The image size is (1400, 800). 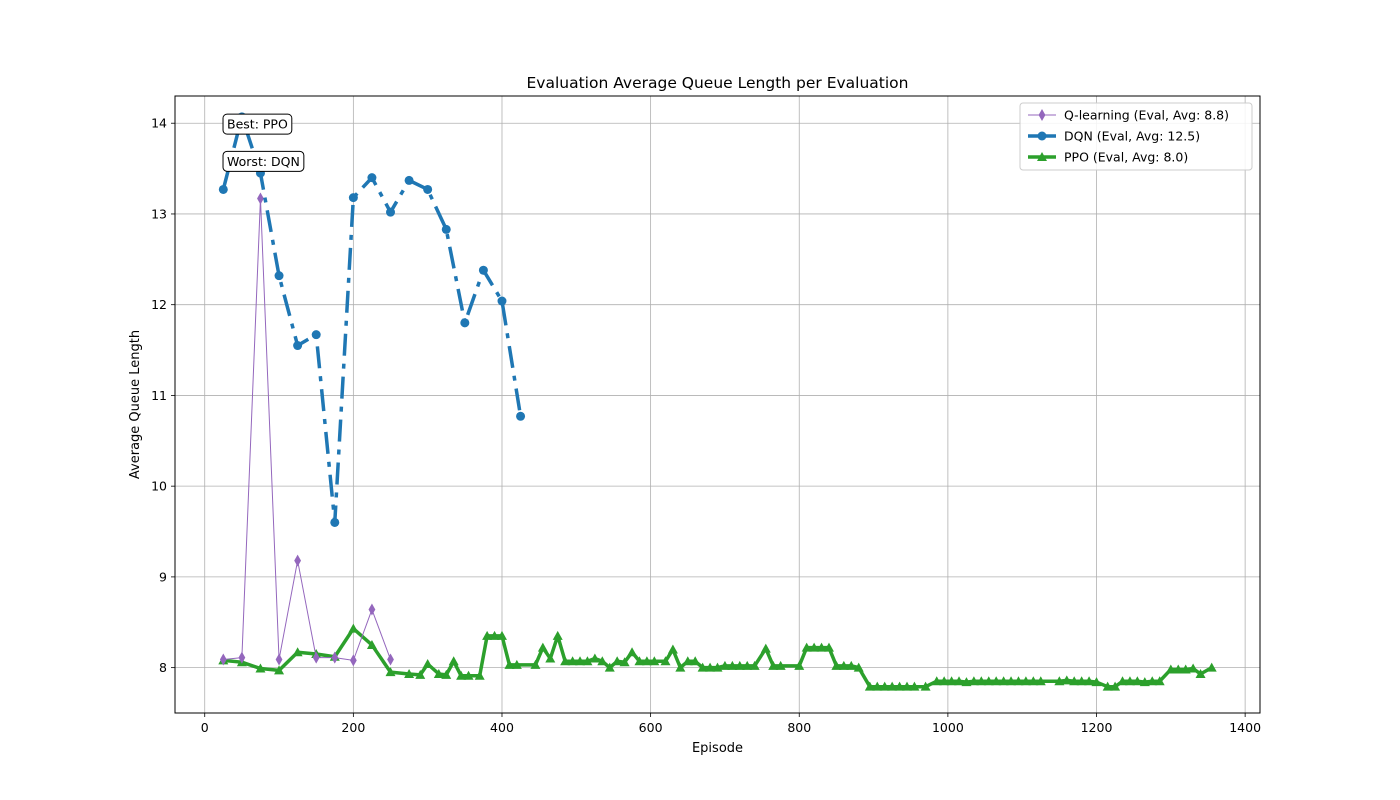 I want to click on annotation: Worst: DQN, so click(x=263, y=161).